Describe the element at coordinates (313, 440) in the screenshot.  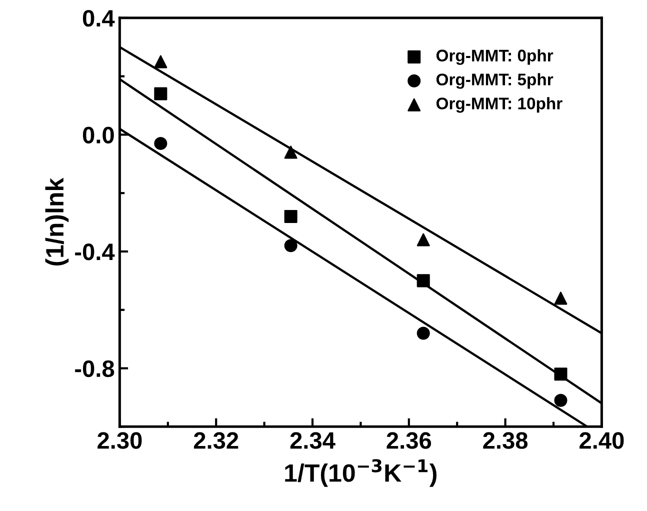
I see `x-tick-label: 2.34` at that location.